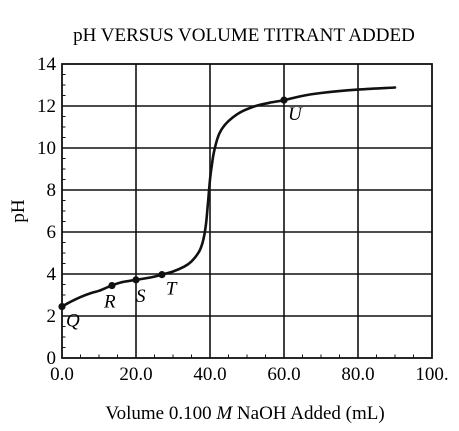 The height and width of the screenshot is (431, 459). Describe the element at coordinates (46, 148) in the screenshot. I see `y-tick-label: 10` at that location.